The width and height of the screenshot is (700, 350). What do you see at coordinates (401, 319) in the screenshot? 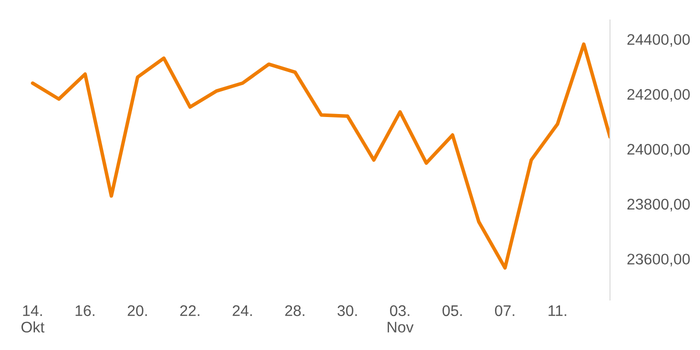
I see `x-tick-label: 03. Nov` at bounding box center [401, 319].